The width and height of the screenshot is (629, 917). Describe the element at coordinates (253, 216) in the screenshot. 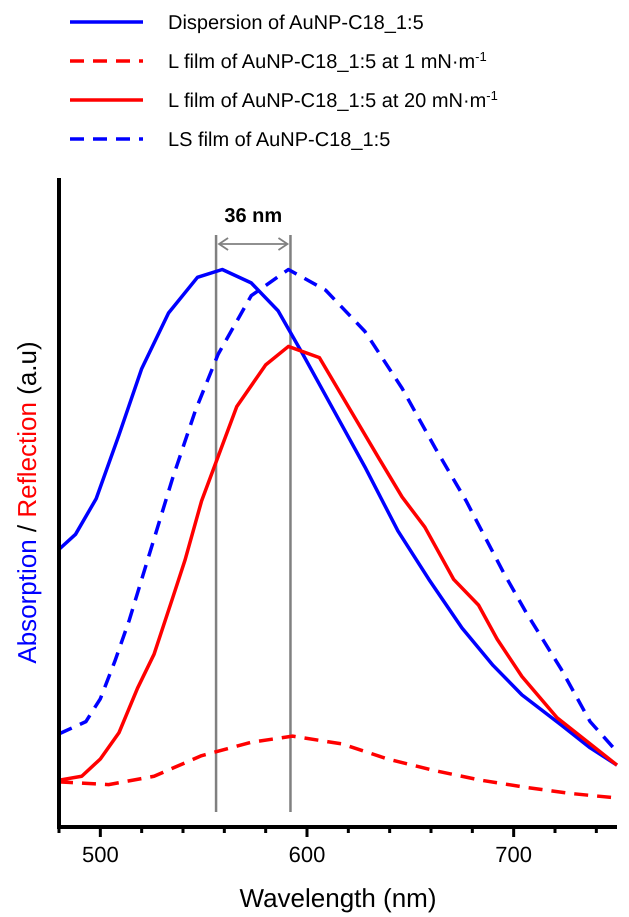

I see `text: 36 nm` at that location.